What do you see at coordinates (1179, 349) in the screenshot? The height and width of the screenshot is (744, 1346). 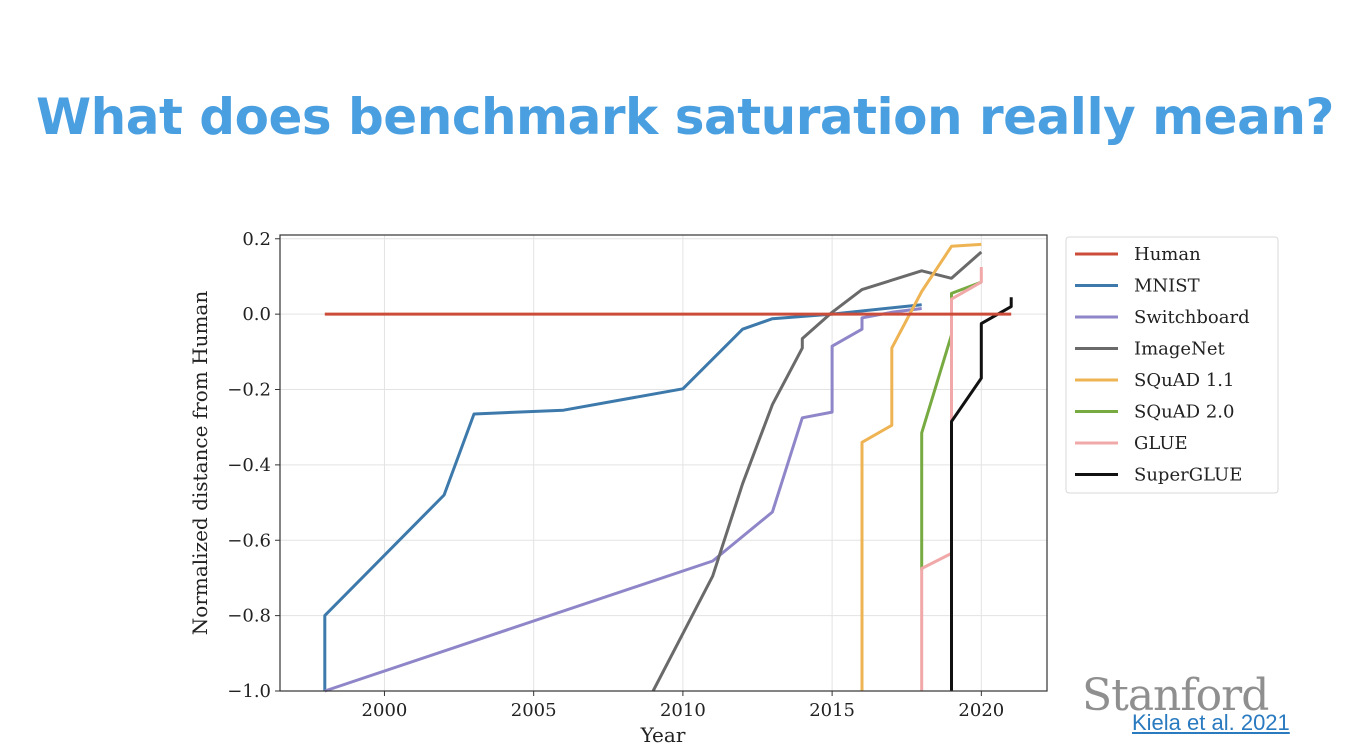 I see `legend-label-imagenet: ImageNet` at bounding box center [1179, 349].